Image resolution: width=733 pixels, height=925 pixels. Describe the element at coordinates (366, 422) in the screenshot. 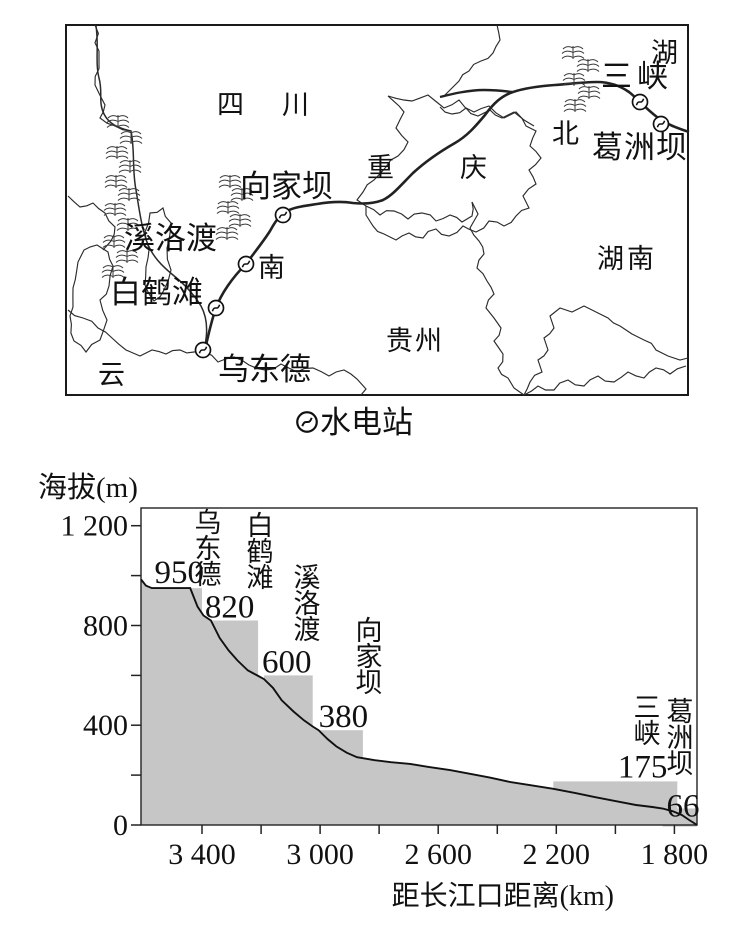

I see `legend-label: 水电站` at that location.